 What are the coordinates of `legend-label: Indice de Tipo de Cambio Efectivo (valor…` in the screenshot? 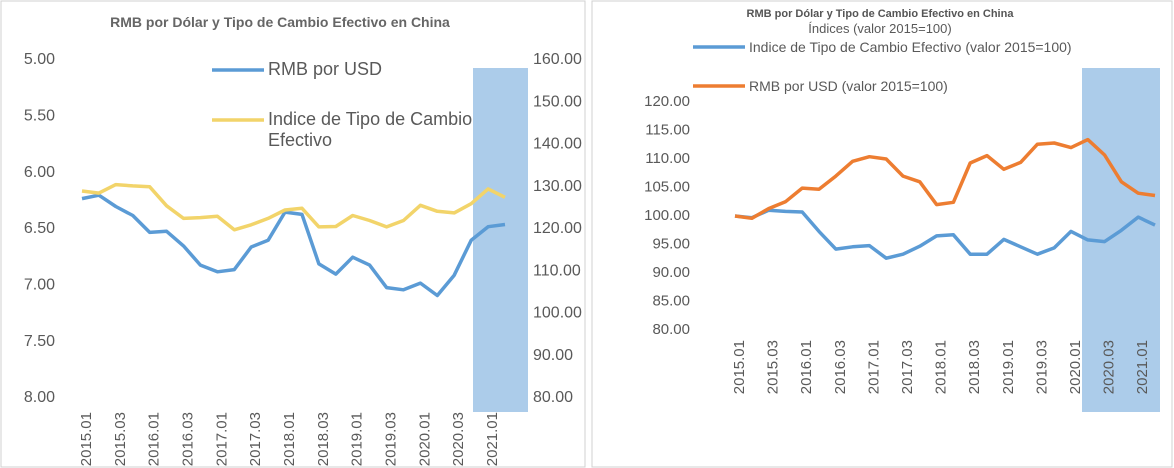 It's located at (910, 46).